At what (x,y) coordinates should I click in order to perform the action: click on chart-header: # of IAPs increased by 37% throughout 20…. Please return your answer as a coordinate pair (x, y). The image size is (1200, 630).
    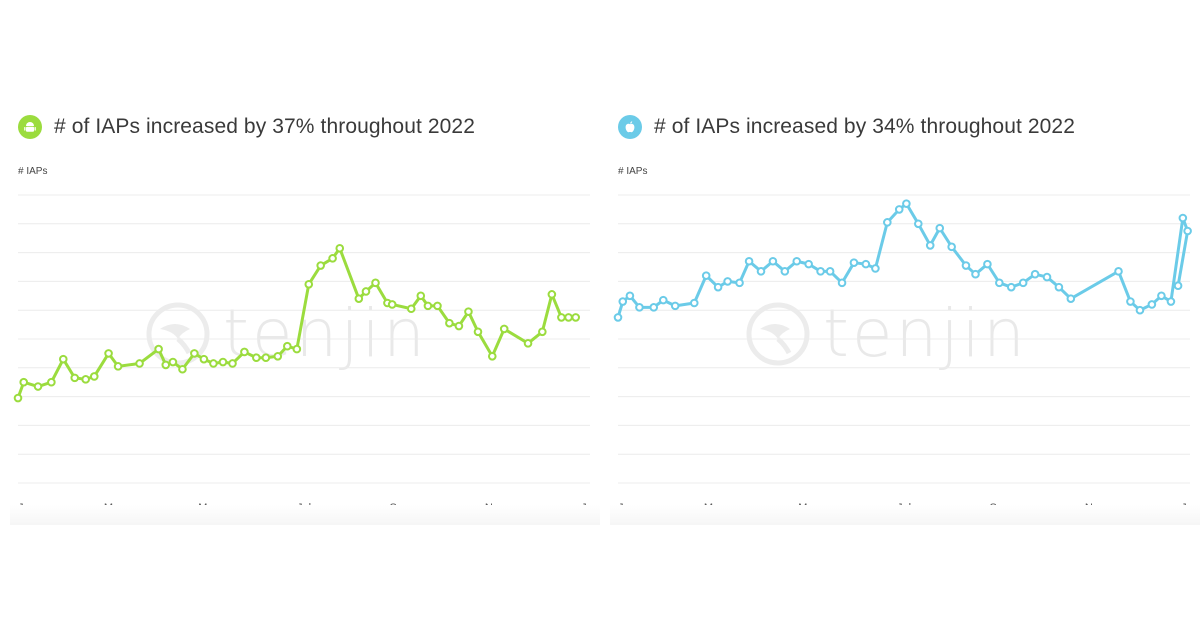
    Looking at the image, I should click on (246, 127).